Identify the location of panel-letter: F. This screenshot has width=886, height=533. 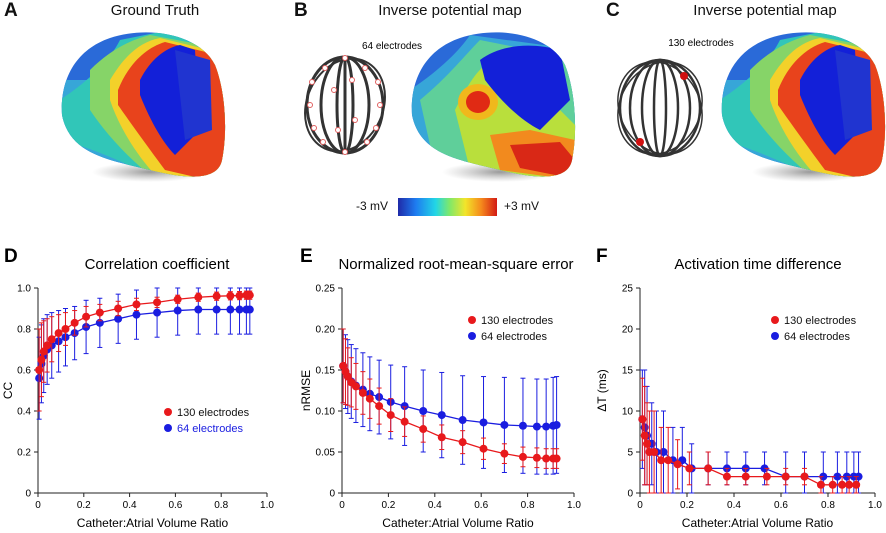
(602, 256).